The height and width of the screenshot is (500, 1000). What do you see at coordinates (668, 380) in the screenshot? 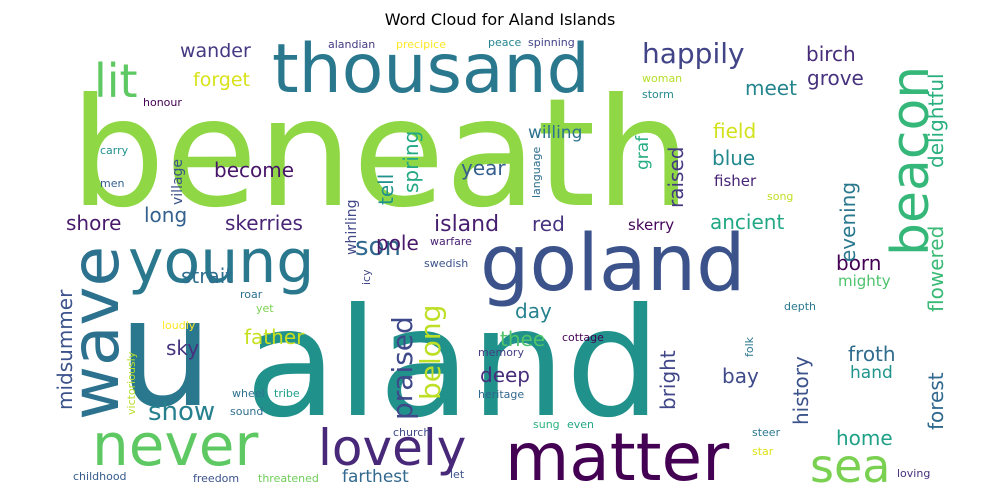
I see `word-bright: bright` at bounding box center [668, 380].